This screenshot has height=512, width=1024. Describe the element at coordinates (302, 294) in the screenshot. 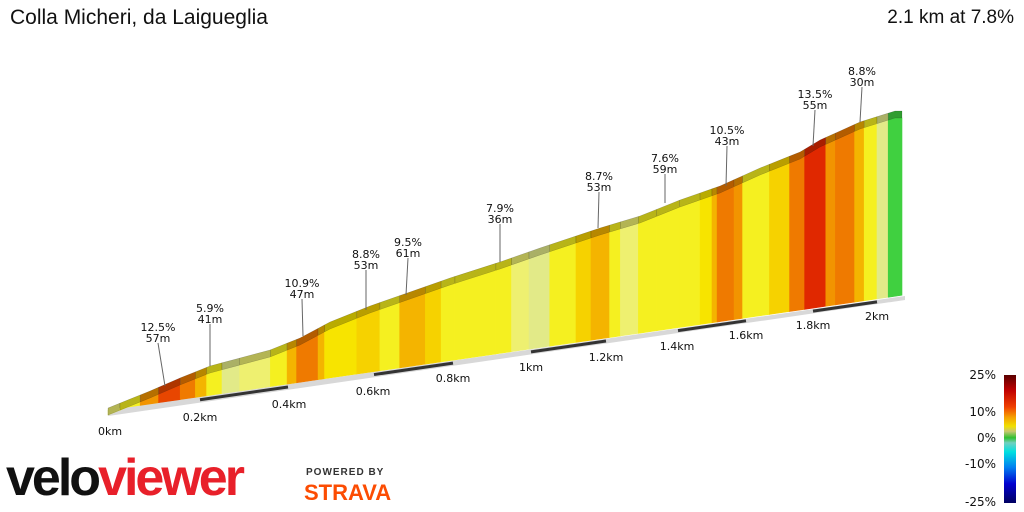

I see `annotation-length: 47m` at that location.